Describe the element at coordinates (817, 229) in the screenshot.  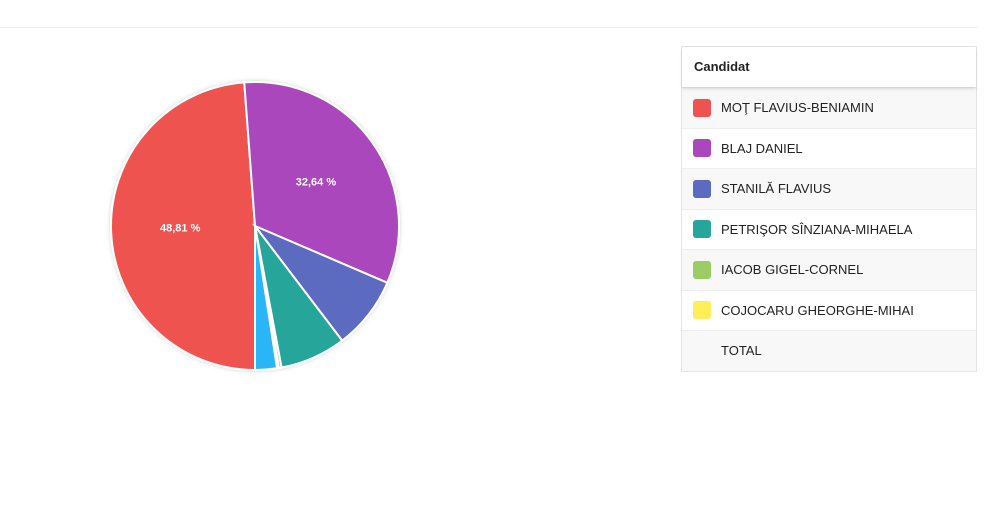
I see `legend-label: PETRIŞOR SÎNZIANA-MIHAELA` at that location.